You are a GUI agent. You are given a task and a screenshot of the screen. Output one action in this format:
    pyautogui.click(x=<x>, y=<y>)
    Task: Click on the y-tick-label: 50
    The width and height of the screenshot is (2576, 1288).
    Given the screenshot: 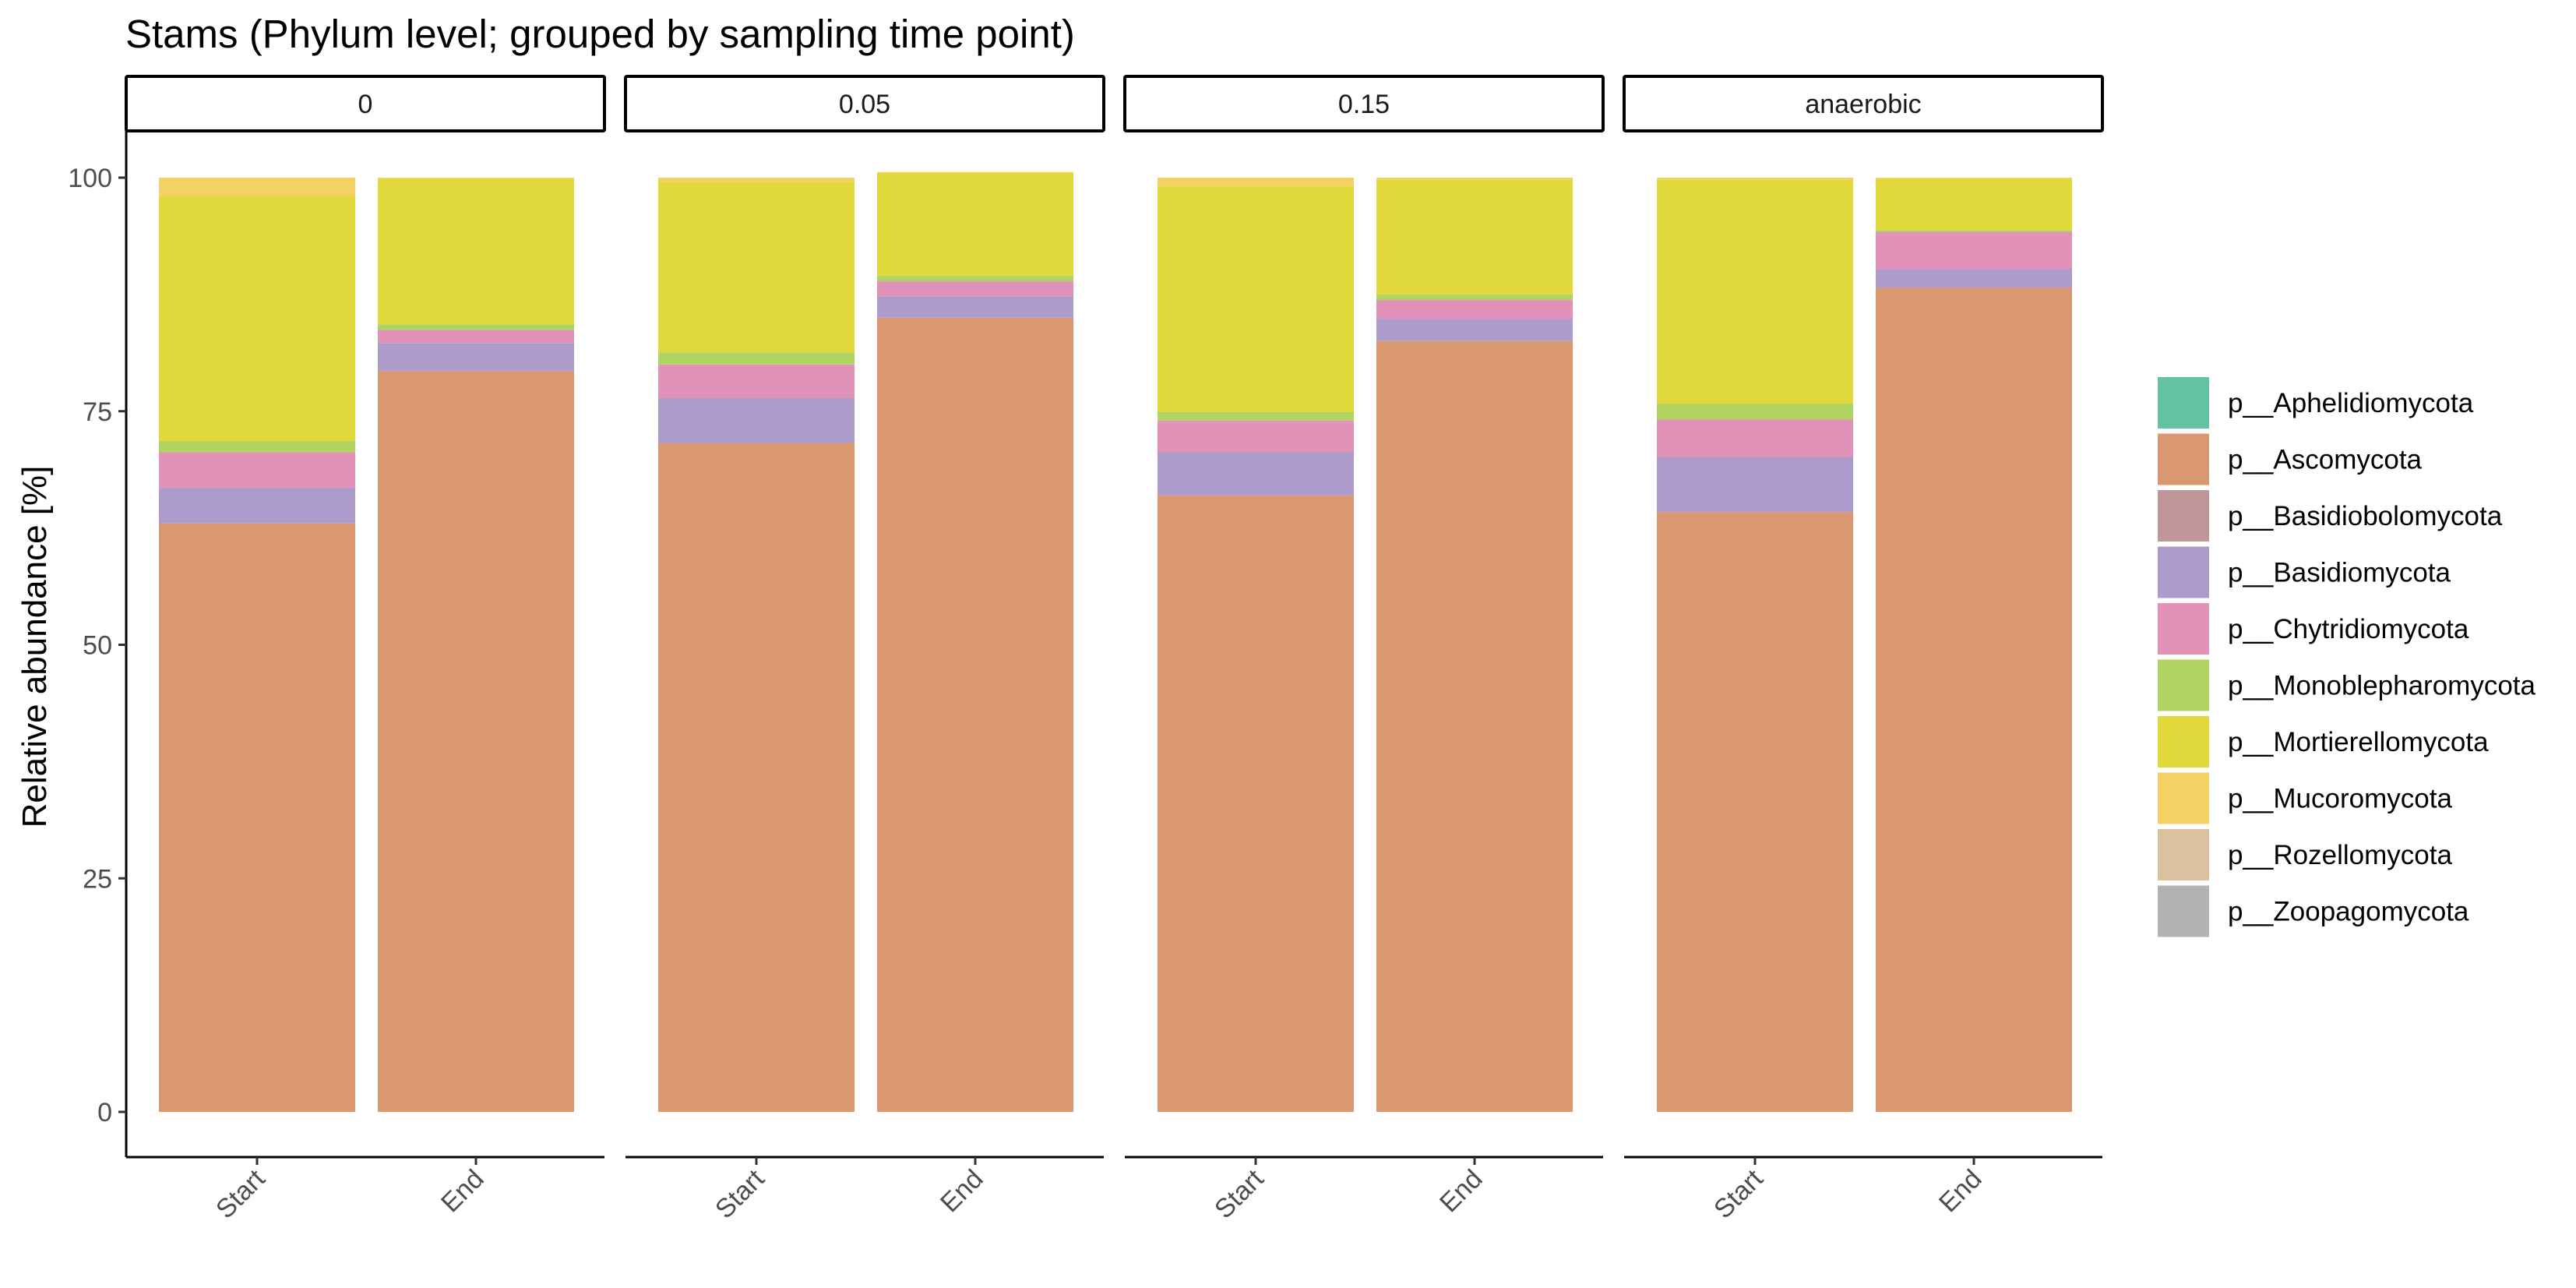 What is the action you would take?
    pyautogui.click(x=98, y=646)
    